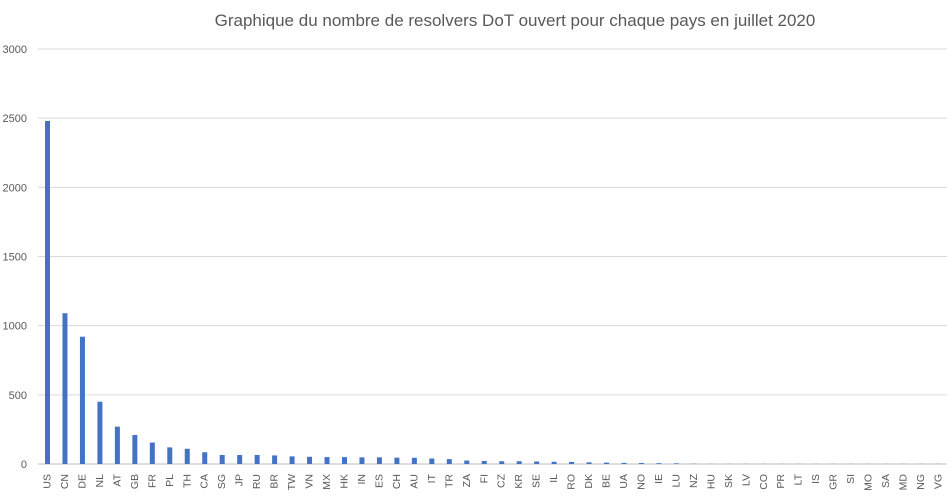  What do you see at coordinates (729, 481) in the screenshot?
I see `x-tick-label: SK` at bounding box center [729, 481].